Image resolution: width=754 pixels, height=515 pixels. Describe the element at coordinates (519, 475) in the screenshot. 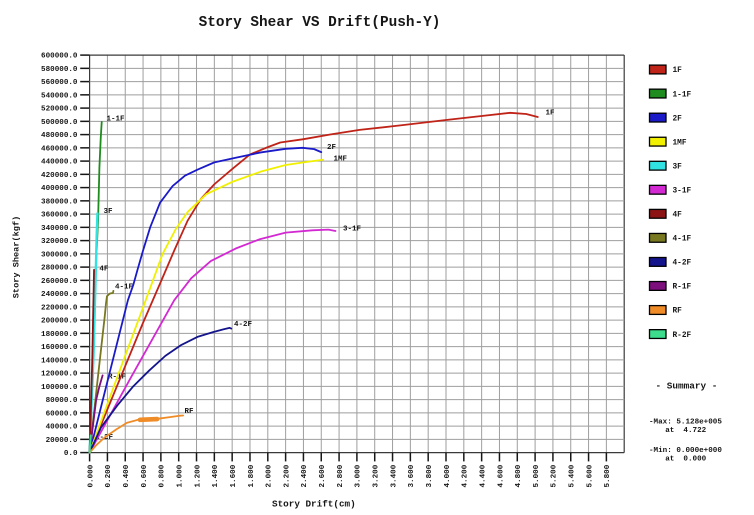

I see `svg-text: 4.800` at that location.